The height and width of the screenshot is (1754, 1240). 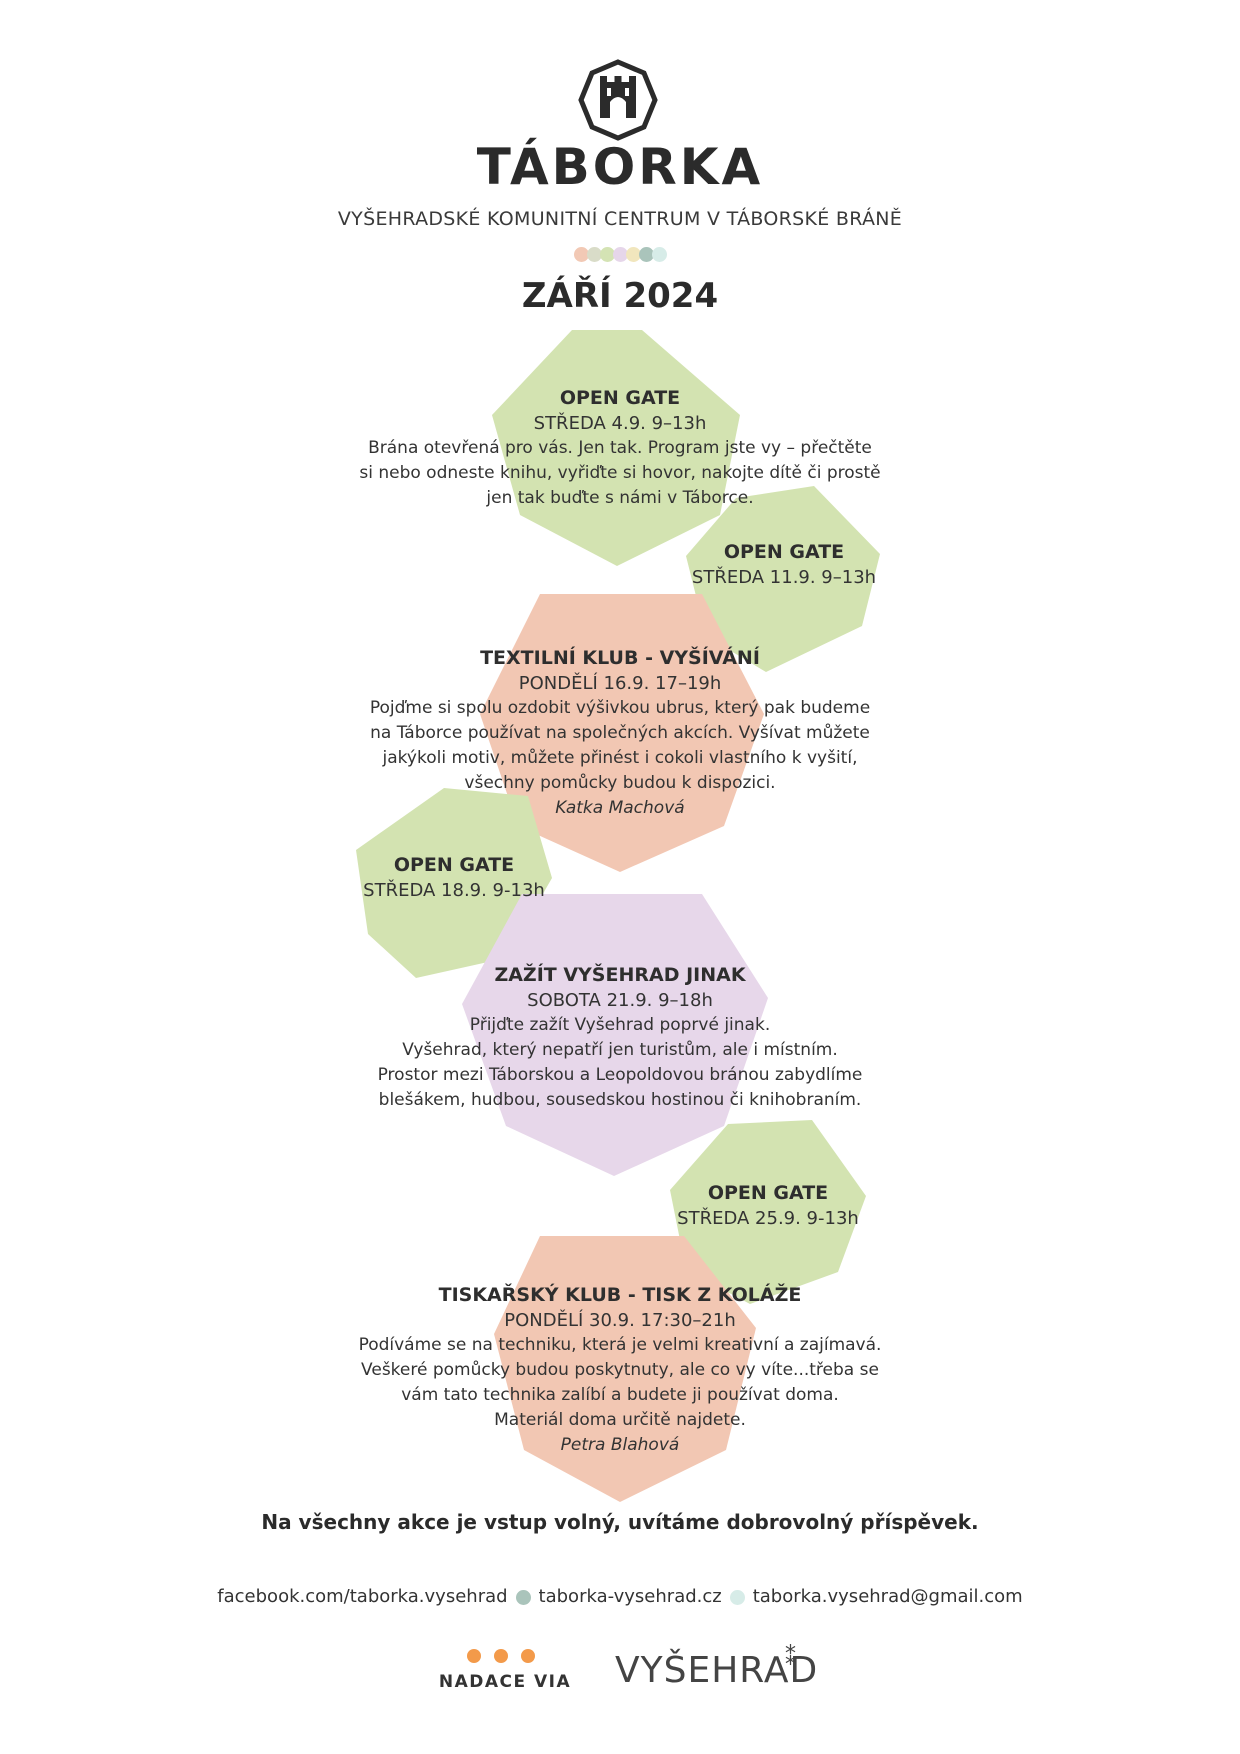 I want to click on event-author: Katka Machová, so click(x=620, y=808).